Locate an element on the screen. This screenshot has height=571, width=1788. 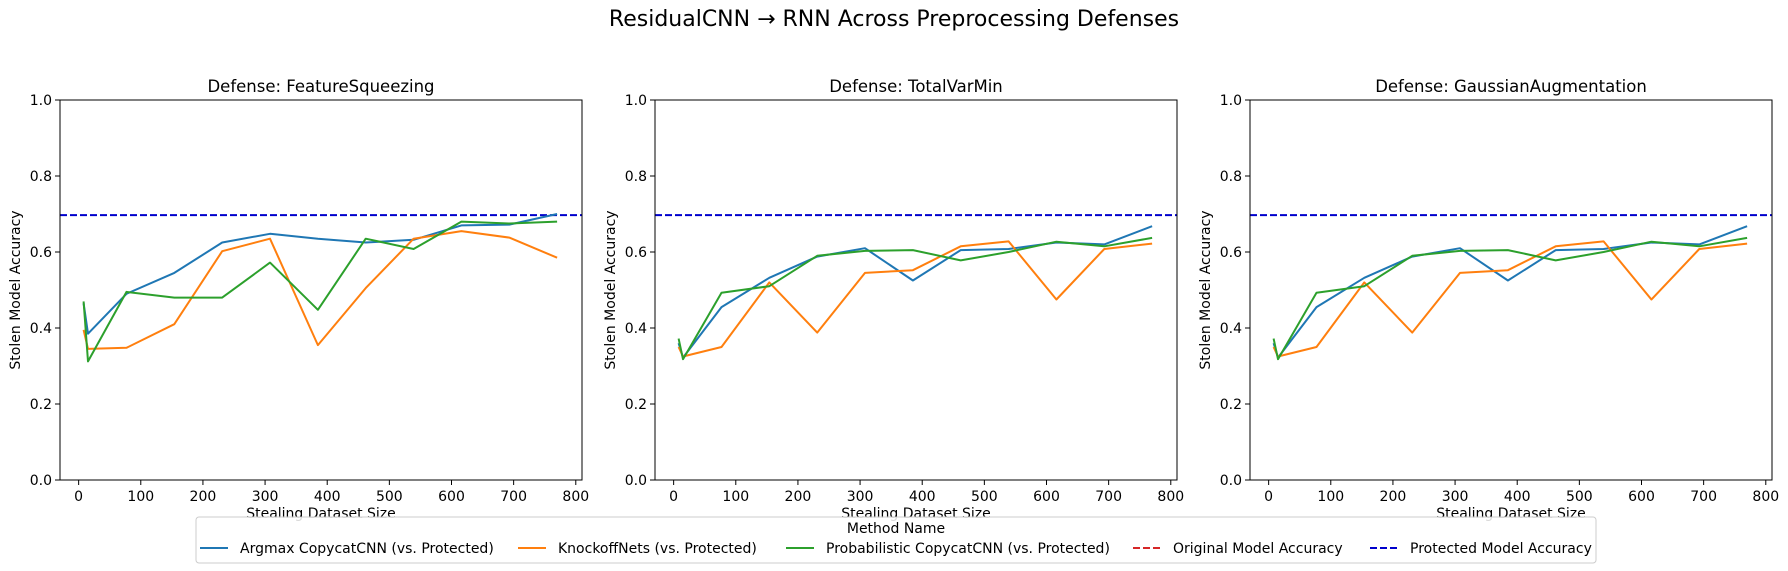
legend-label-5: Protected Model Accuracy is located at coordinates (1501, 549).